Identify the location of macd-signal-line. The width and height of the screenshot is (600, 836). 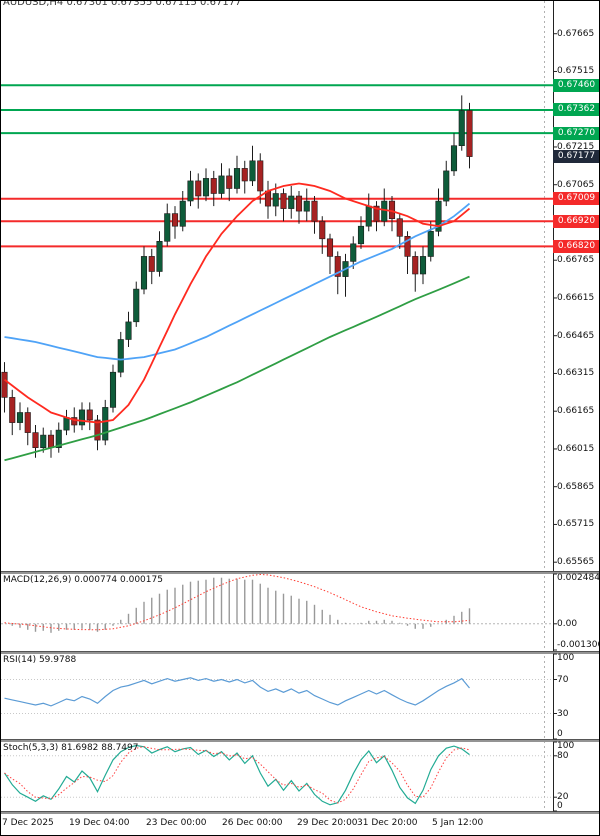
(237, 602).